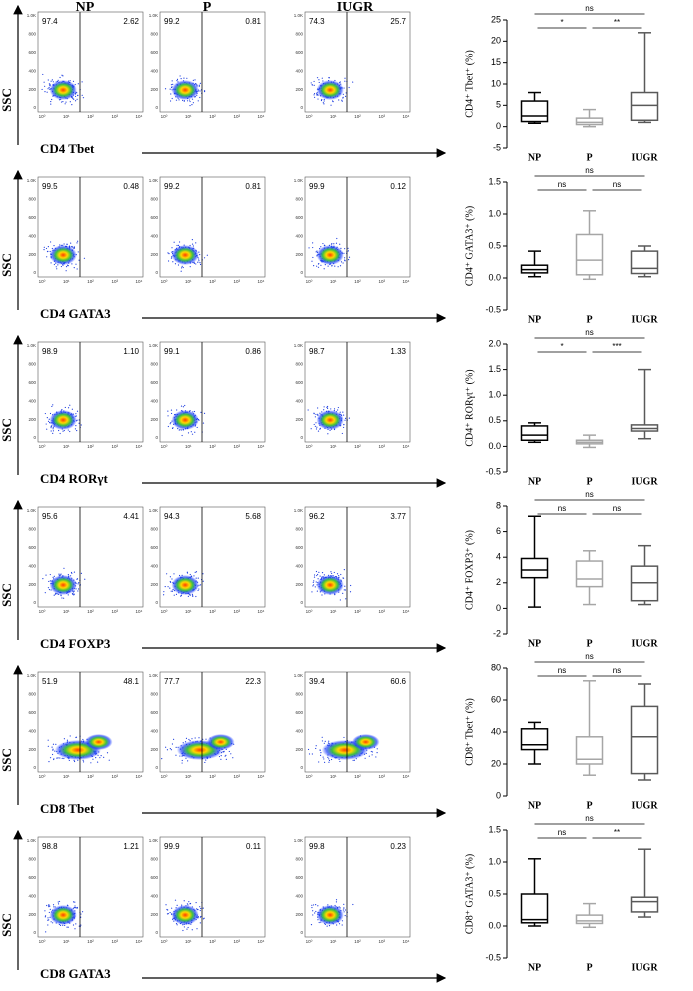 Image resolution: width=693 pixels, height=991 pixels. What do you see at coordinates (236, 776) in the screenshot?
I see `flow-x-tick: 10³` at bounding box center [236, 776].